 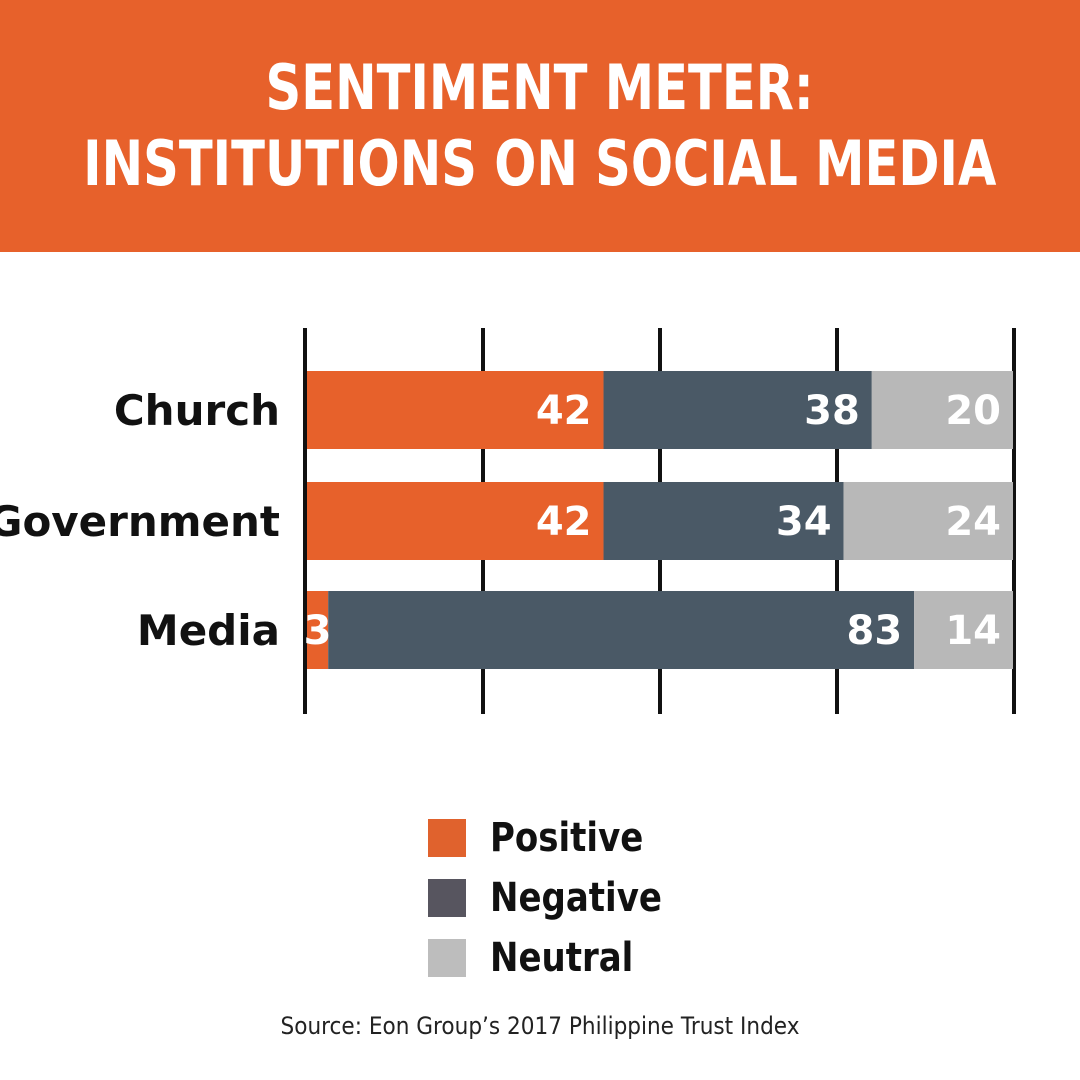 What do you see at coordinates (455, 410) in the screenshot?
I see `bar-church-positive` at bounding box center [455, 410].